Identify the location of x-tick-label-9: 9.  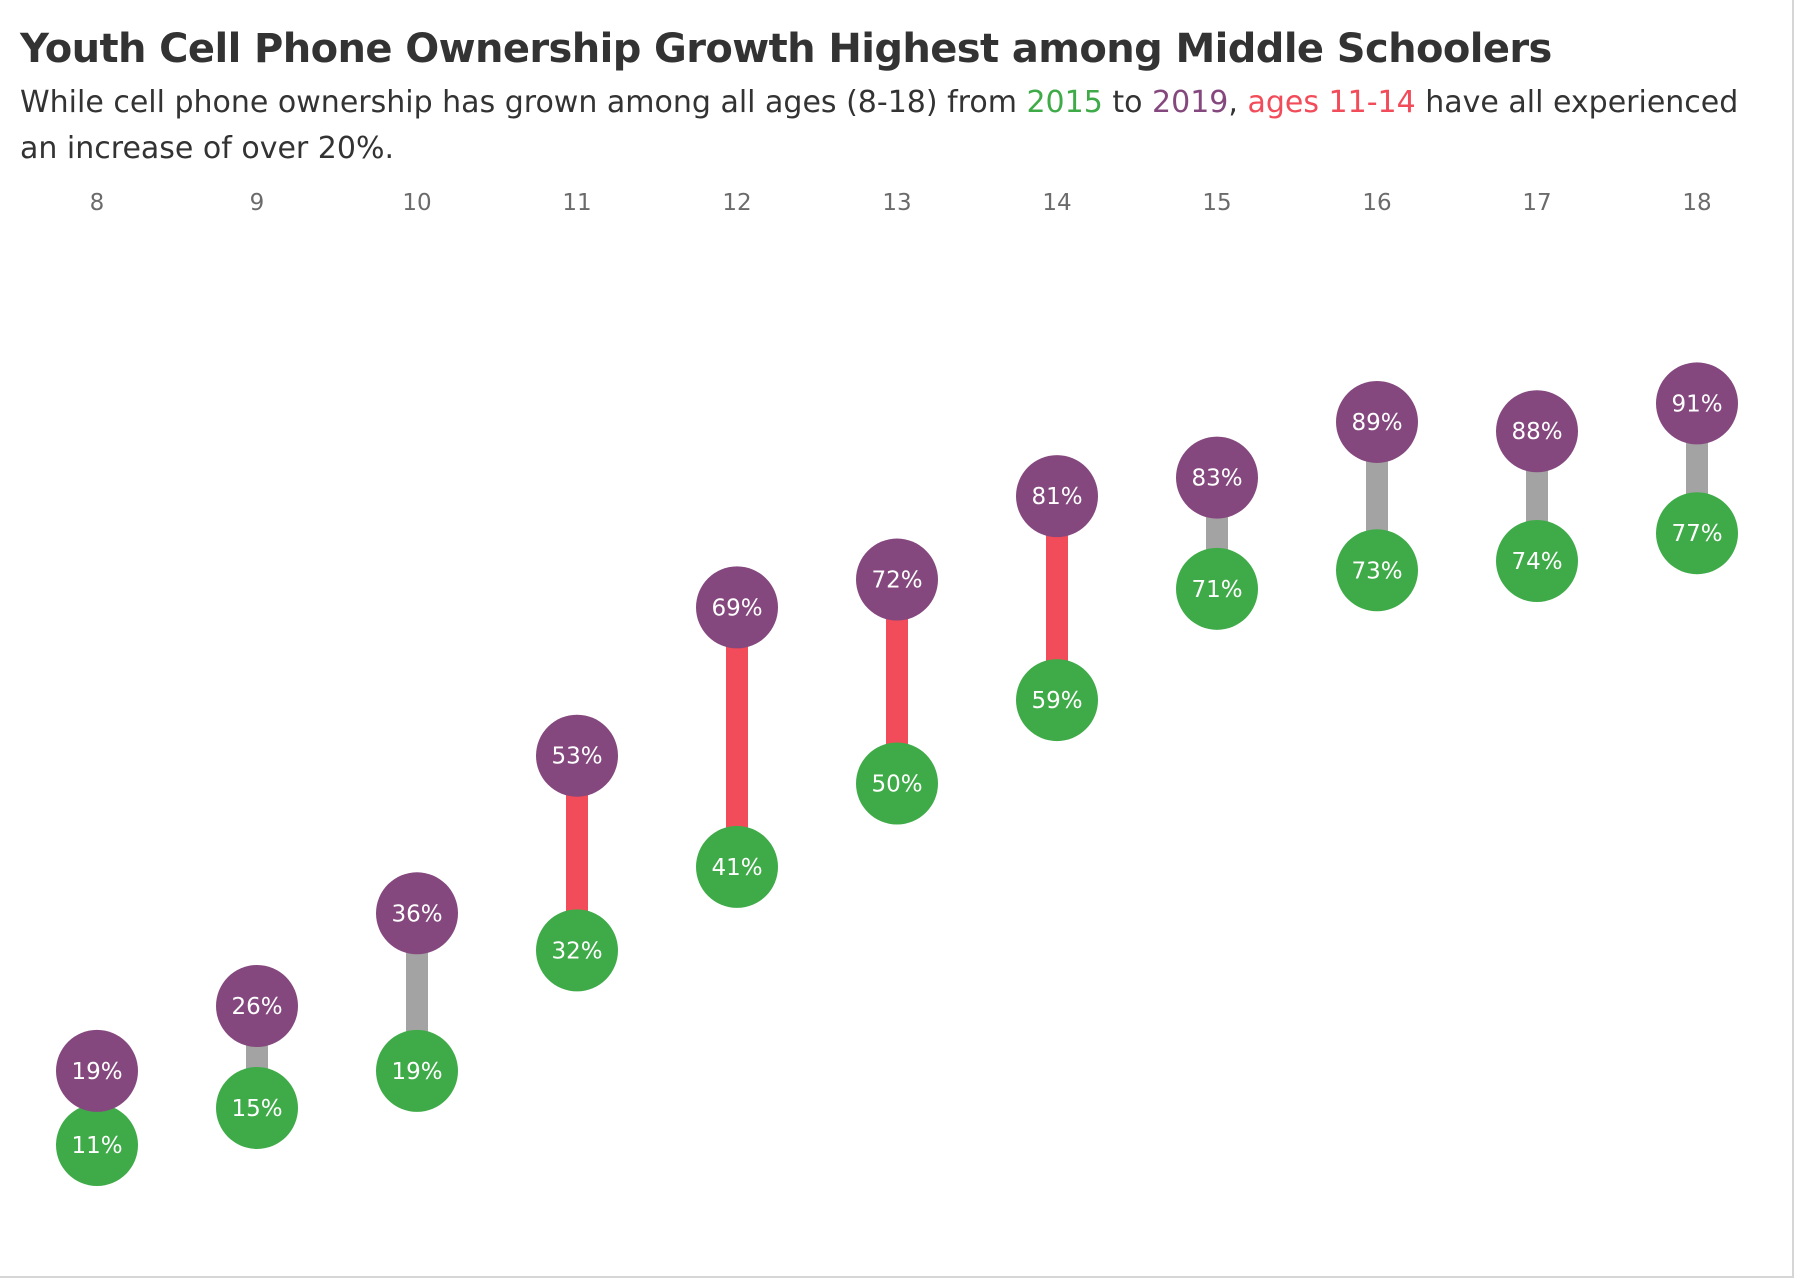
(257, 203).